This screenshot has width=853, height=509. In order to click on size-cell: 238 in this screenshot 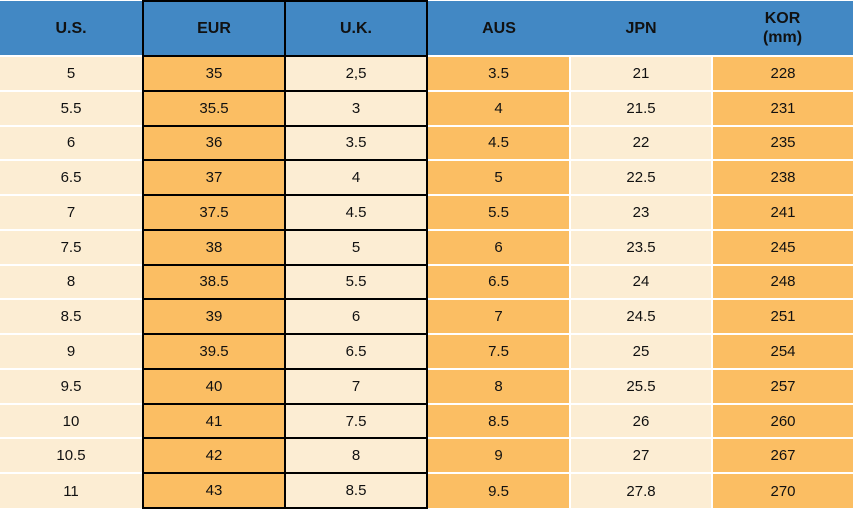, I will do `click(782, 177)`.